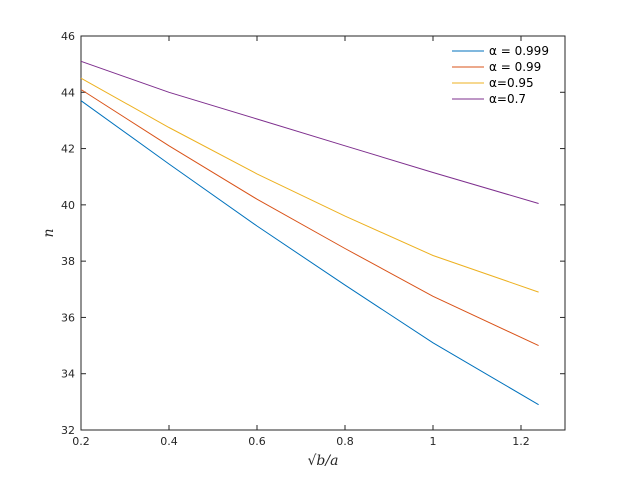  I want to click on y-tick-label: 38, so click(68, 261).